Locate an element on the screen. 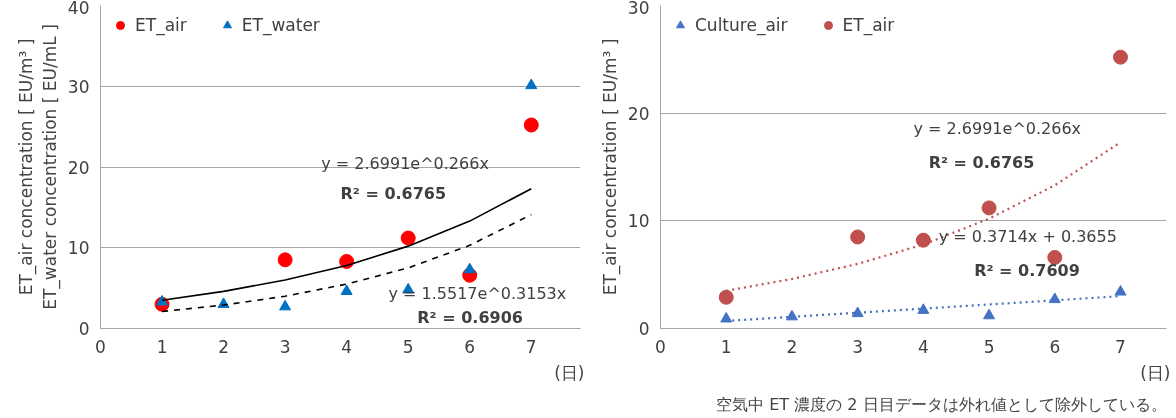  text: 空気中 ET 濃度の 2 日目データは外れ値として除外している。 is located at coordinates (941, 404).